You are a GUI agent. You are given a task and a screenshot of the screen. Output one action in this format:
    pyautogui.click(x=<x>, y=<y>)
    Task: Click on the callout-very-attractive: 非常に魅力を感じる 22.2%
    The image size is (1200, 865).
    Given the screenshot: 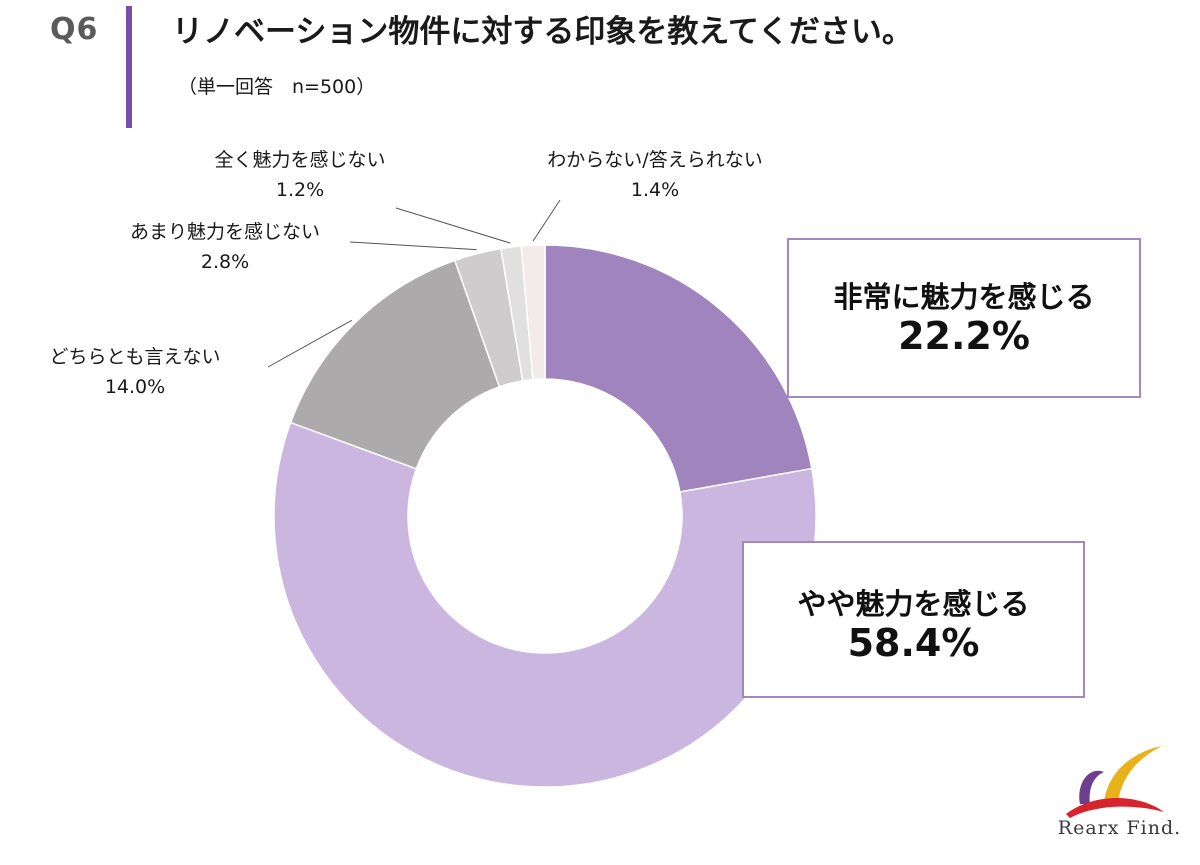 What is the action you would take?
    pyautogui.click(x=964, y=318)
    